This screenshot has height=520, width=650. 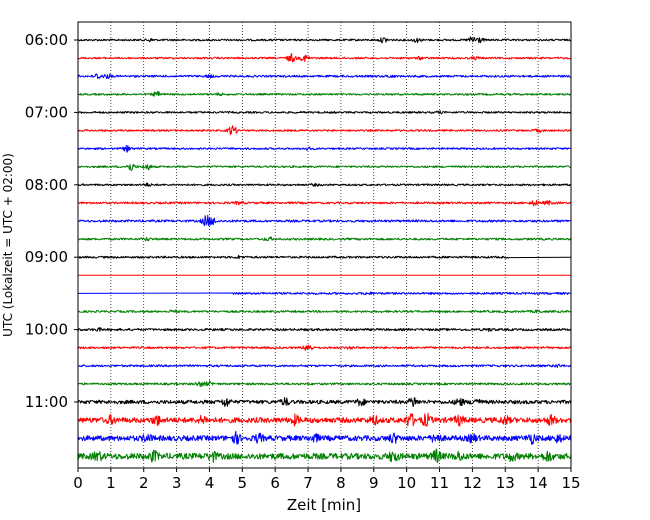 I want to click on x-tick-label: 14, so click(x=538, y=483).